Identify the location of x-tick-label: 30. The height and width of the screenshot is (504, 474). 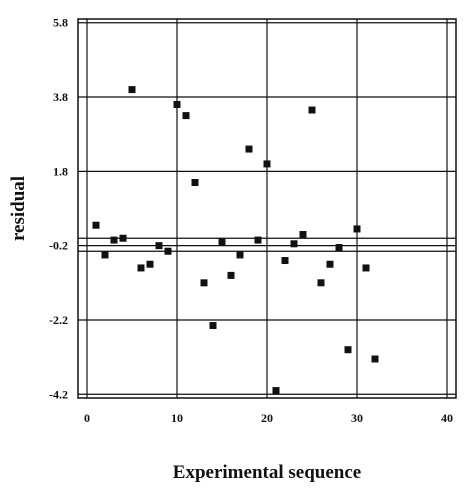
(357, 418).